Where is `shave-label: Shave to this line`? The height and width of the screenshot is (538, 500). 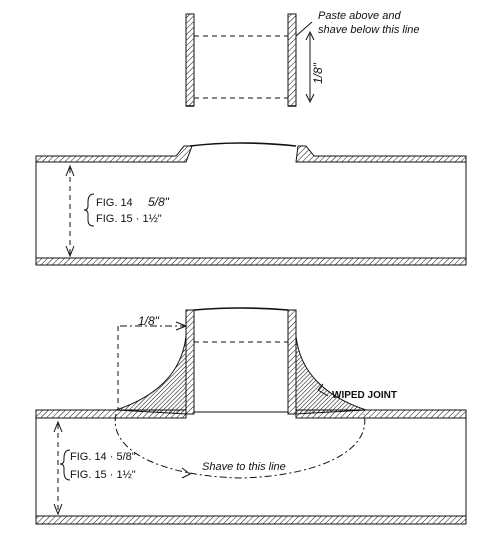 shave-label: Shave to this line is located at coordinates (244, 467).